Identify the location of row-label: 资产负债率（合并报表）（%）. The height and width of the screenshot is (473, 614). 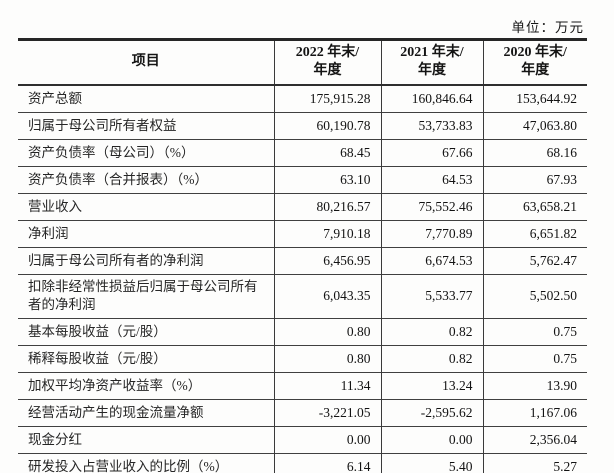
(146, 179).